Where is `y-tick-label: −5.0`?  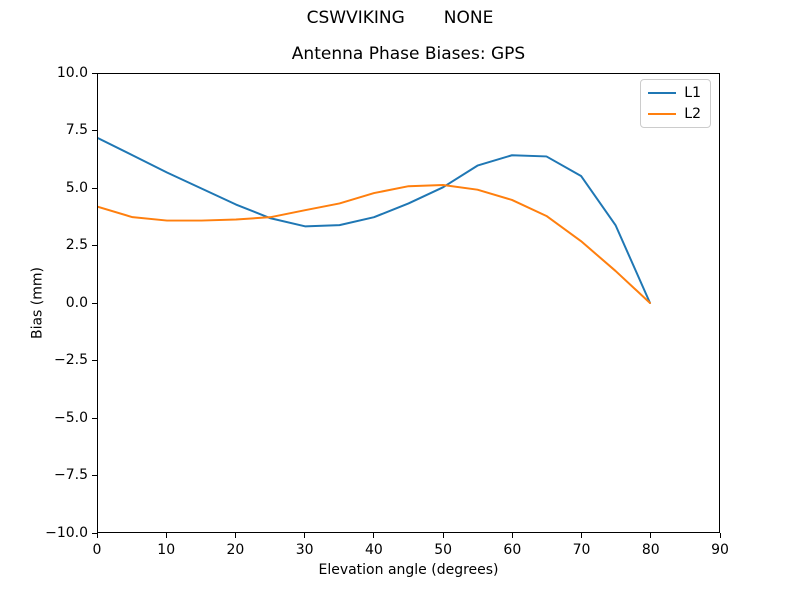
y-tick-label: −5.0 is located at coordinates (71, 417).